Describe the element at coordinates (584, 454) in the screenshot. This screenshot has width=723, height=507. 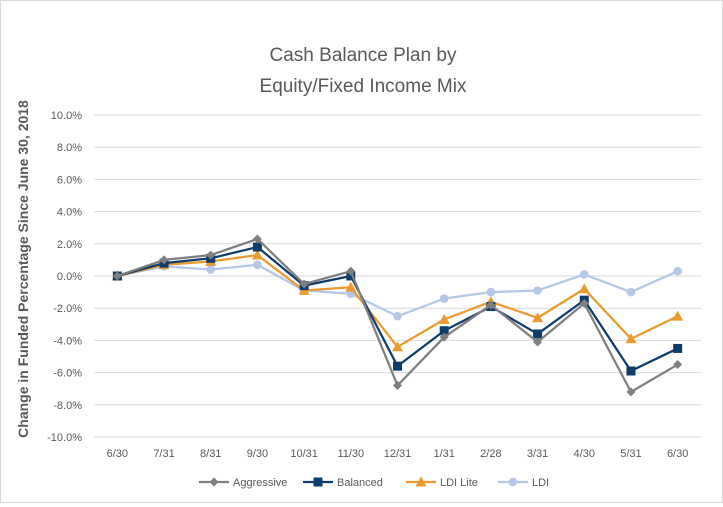
I see `x-tick-label: 4/30` at that location.